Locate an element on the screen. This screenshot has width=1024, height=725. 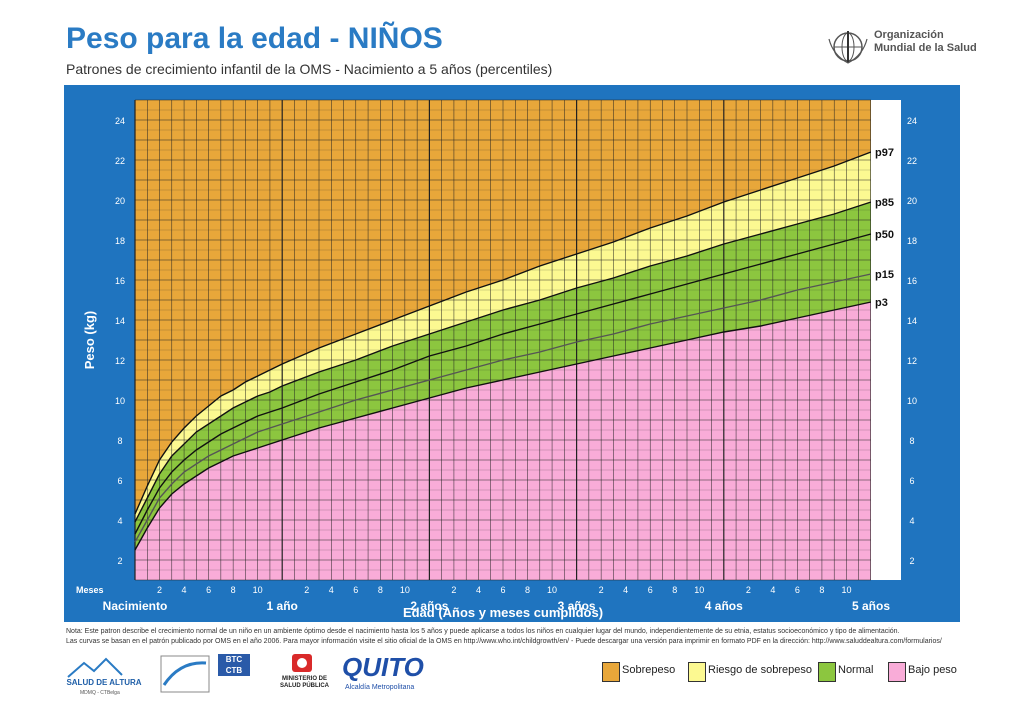
y-tick-left: 4 is located at coordinates (119, 521).